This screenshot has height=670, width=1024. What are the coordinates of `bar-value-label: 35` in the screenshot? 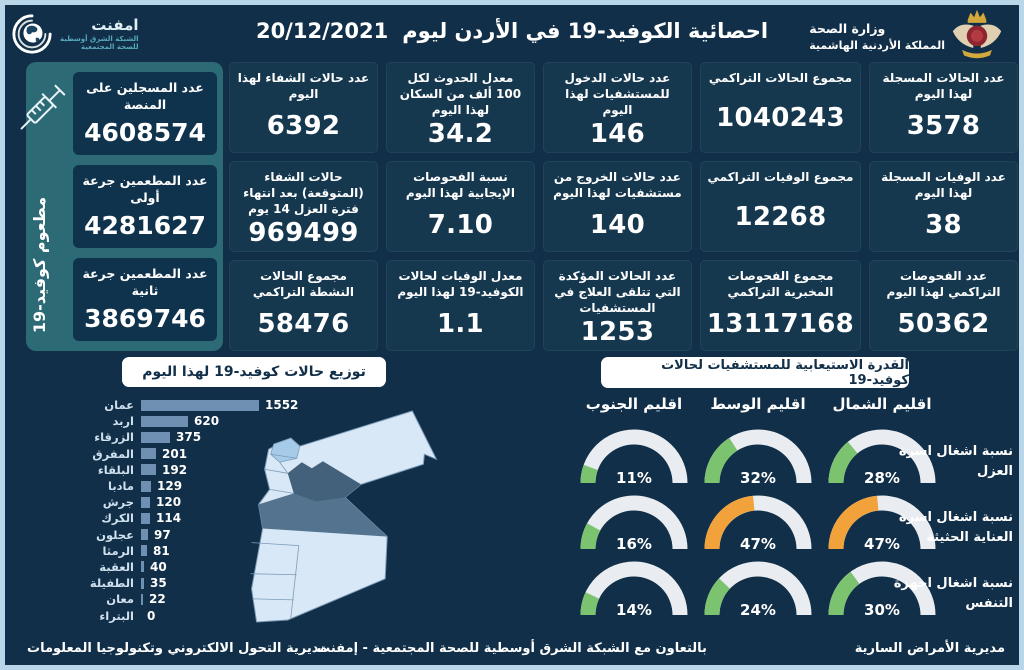 It's located at (158, 583).